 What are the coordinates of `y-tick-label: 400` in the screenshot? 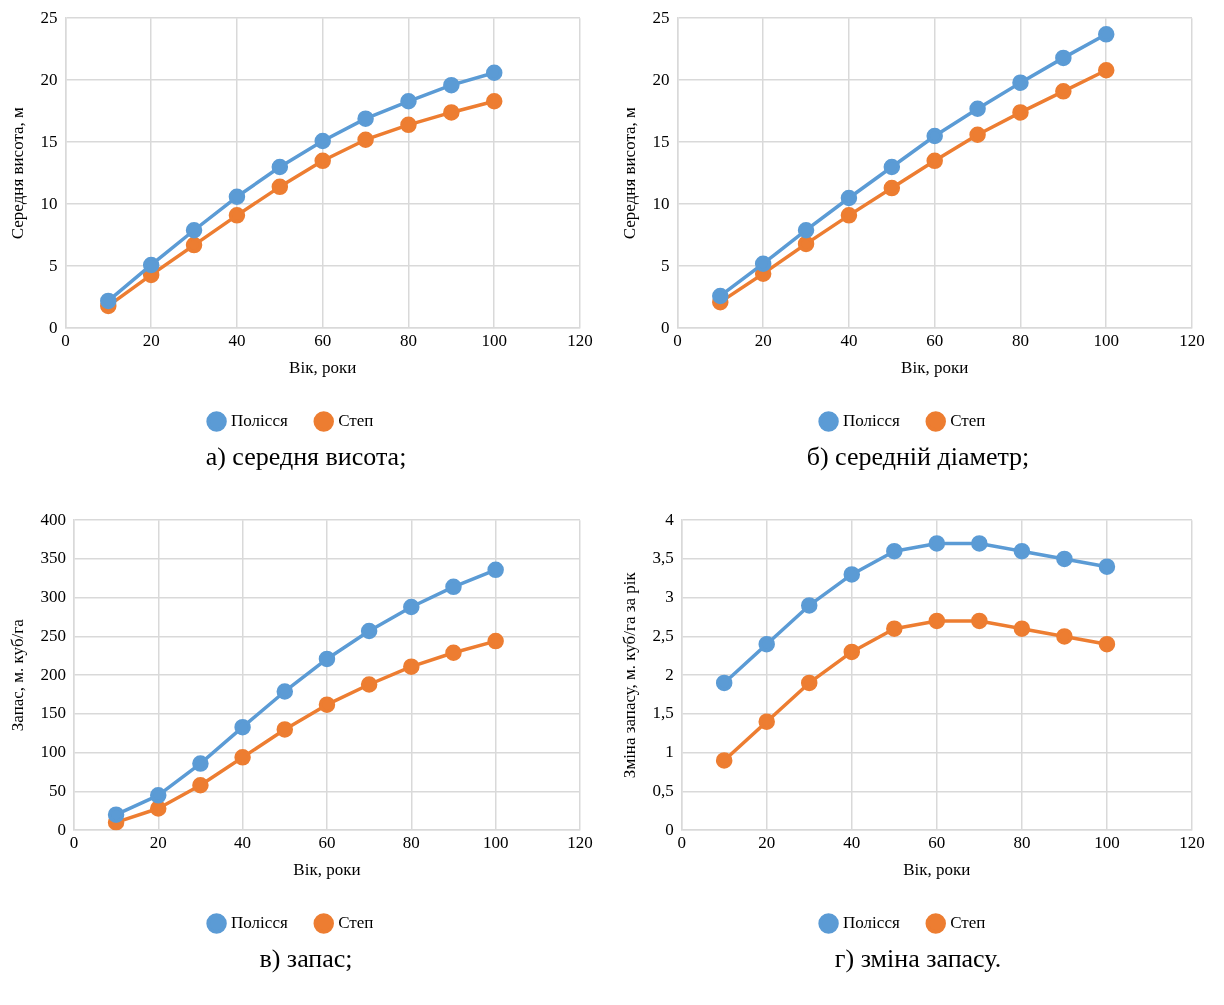 It's located at (53, 519).